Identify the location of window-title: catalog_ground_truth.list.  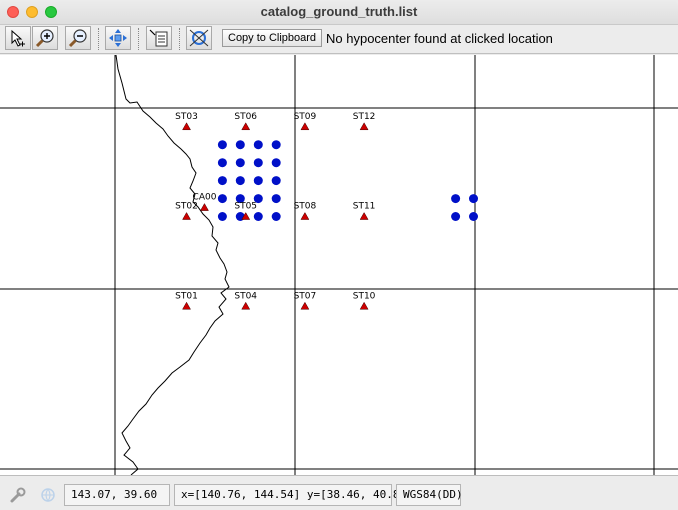
(339, 11).